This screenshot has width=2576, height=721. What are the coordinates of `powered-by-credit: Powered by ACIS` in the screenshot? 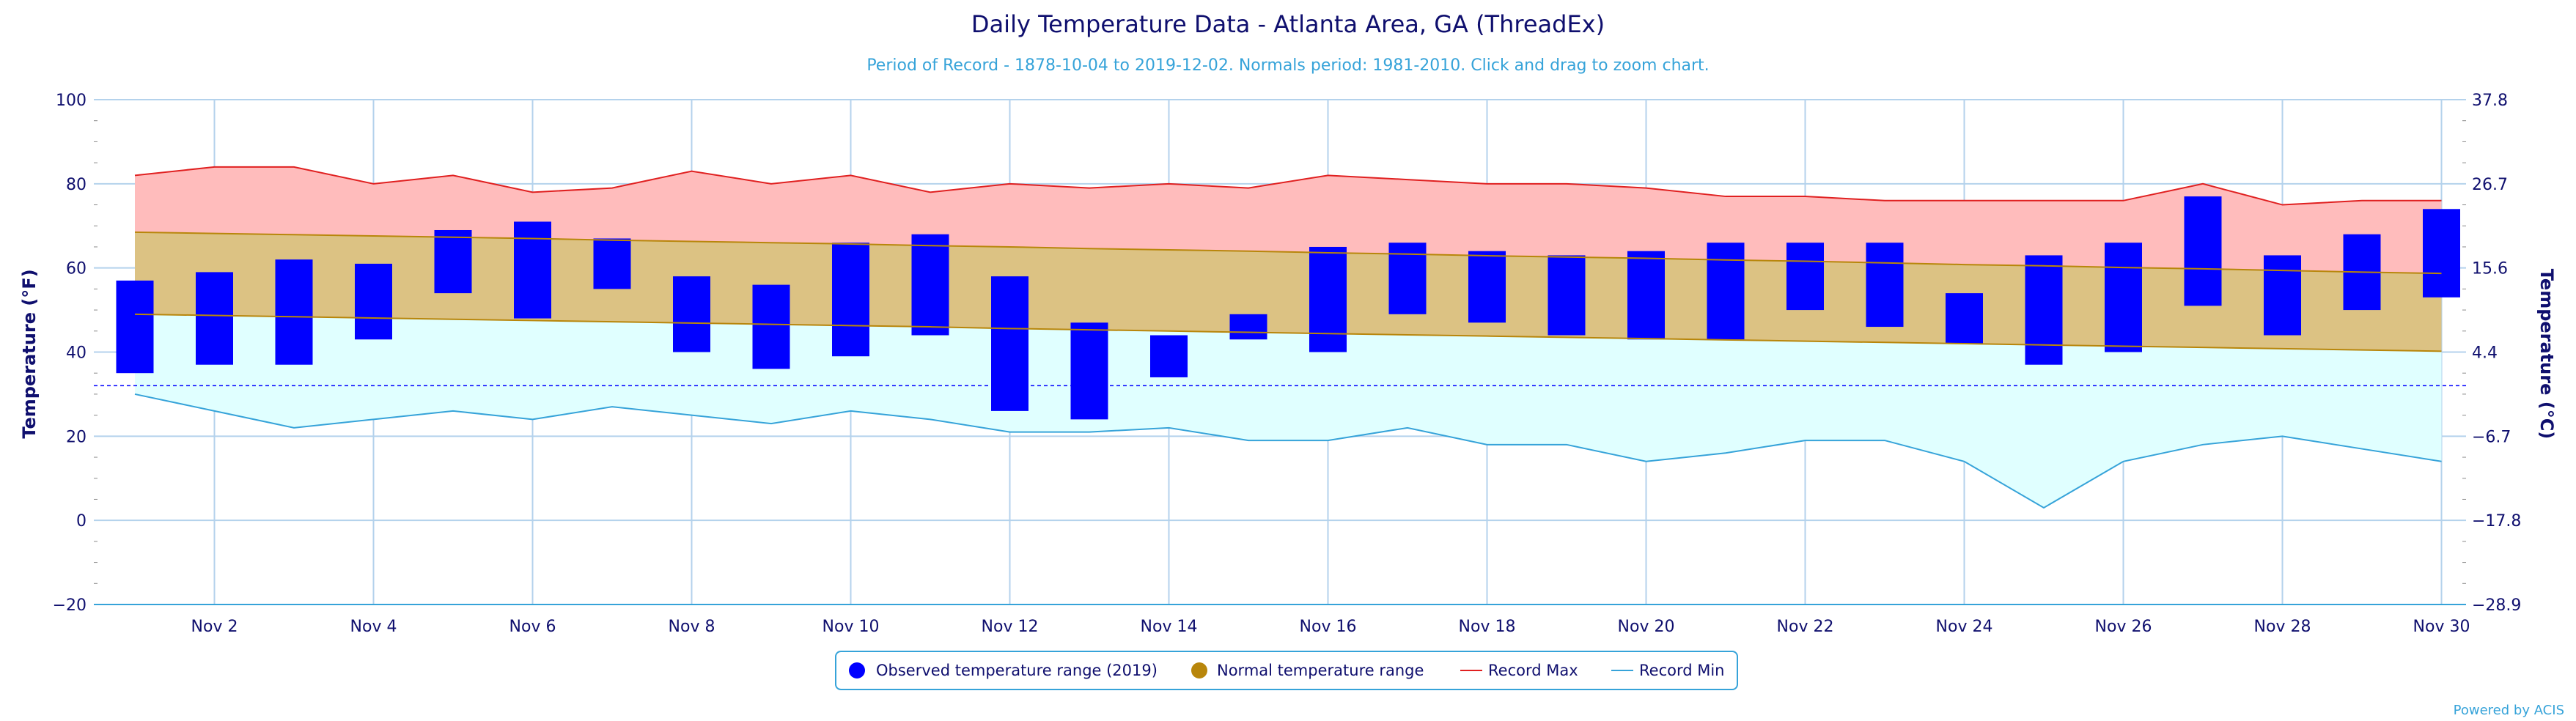 It's located at (2509, 710).